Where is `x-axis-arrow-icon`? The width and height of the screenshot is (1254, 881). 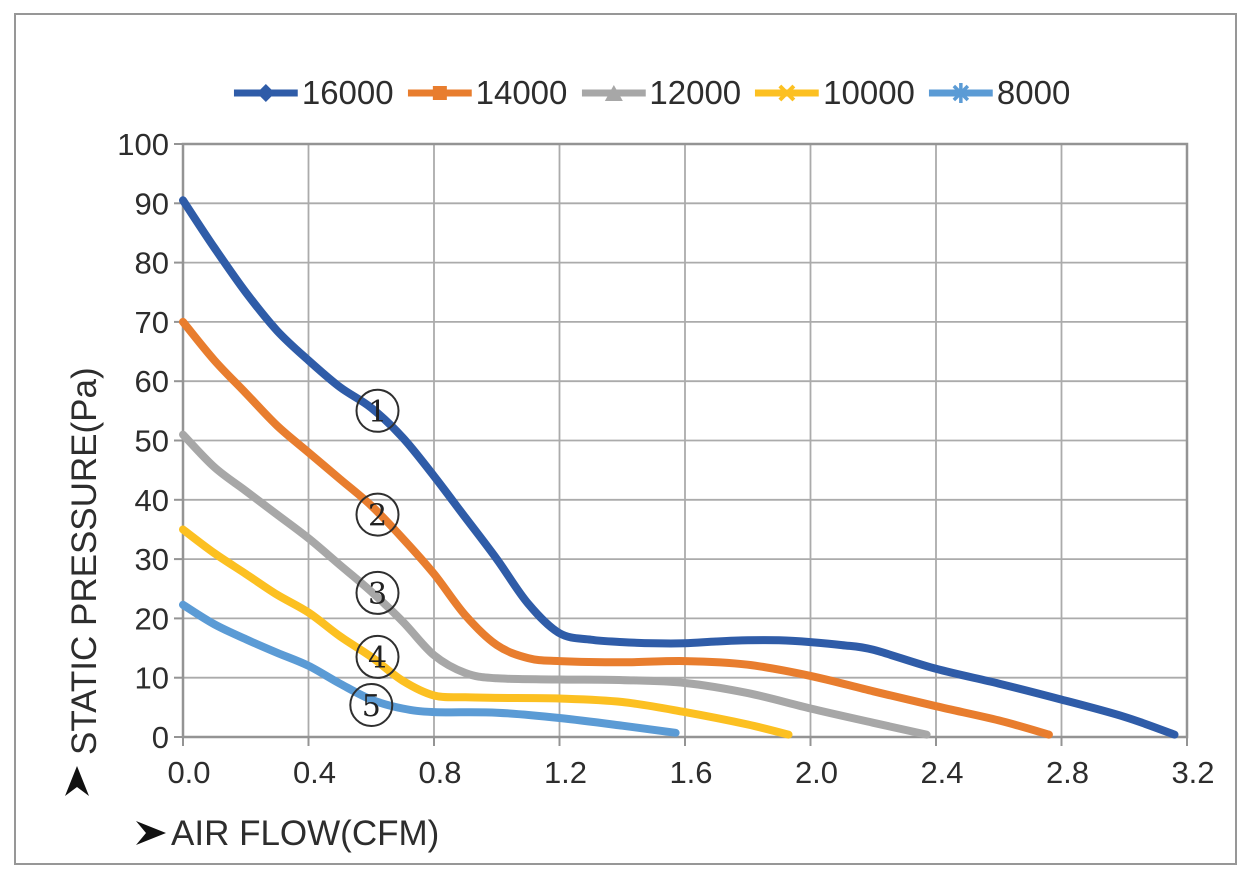 x-axis-arrow-icon is located at coordinates (151, 833).